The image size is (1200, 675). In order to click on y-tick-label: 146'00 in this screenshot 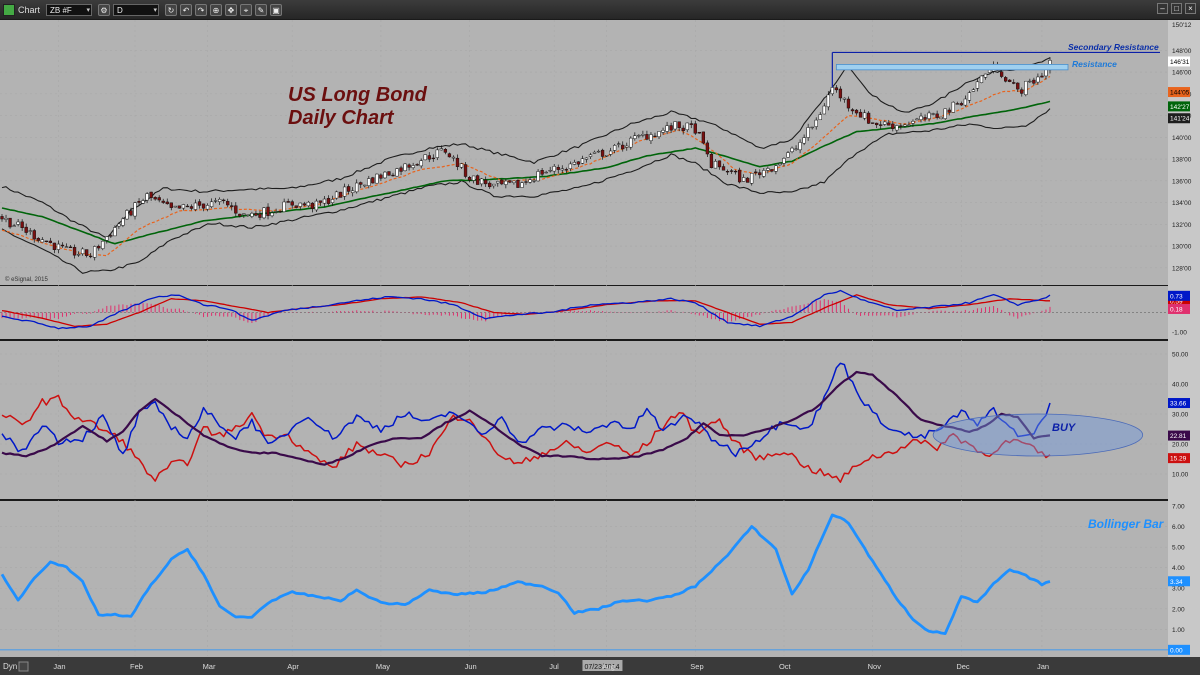, I will do `click(1182, 73)`.